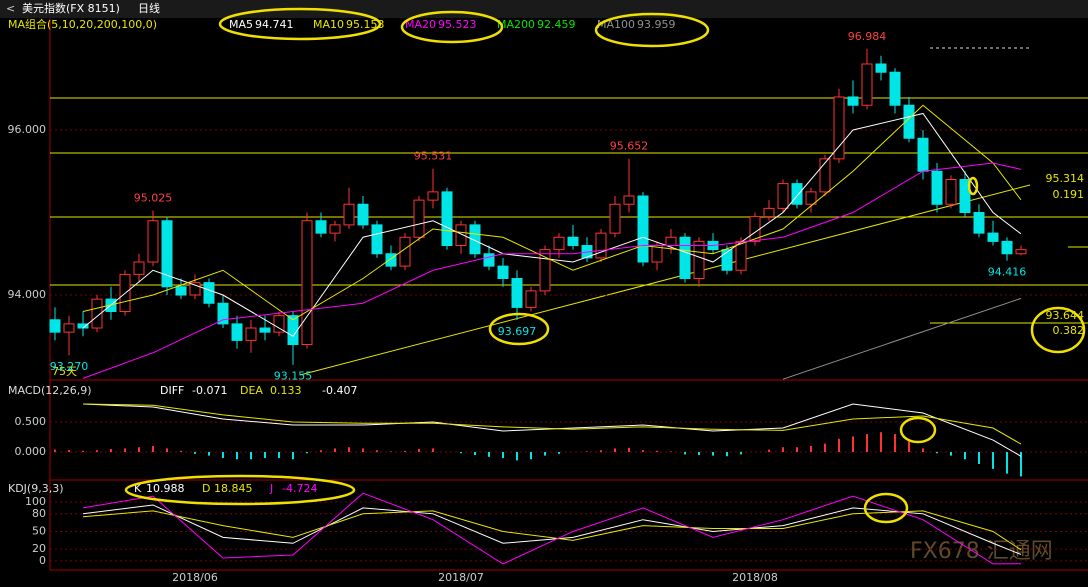  What do you see at coordinates (165, 488) in the screenshot?
I see `legend-value: 10.988` at bounding box center [165, 488].